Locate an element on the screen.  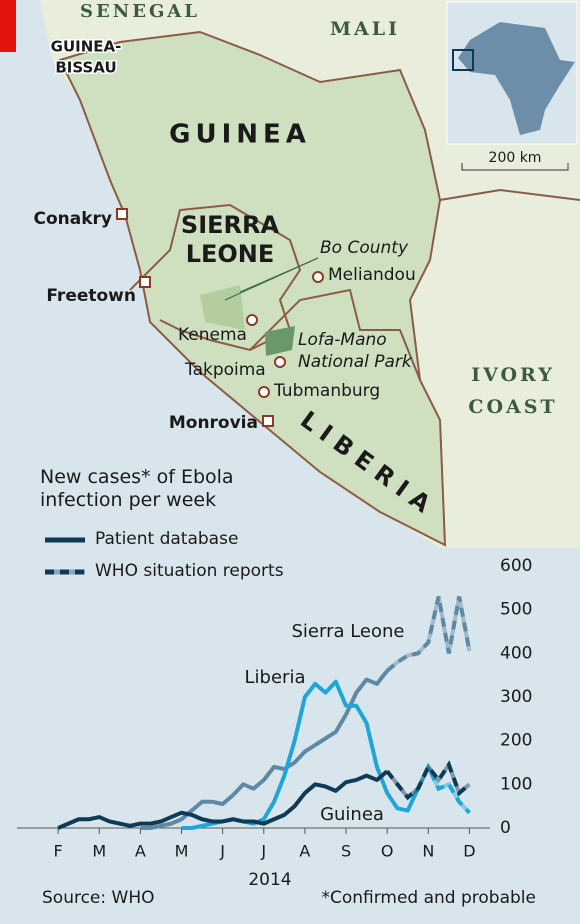
y-tick-label: 100 is located at coordinates (516, 784).